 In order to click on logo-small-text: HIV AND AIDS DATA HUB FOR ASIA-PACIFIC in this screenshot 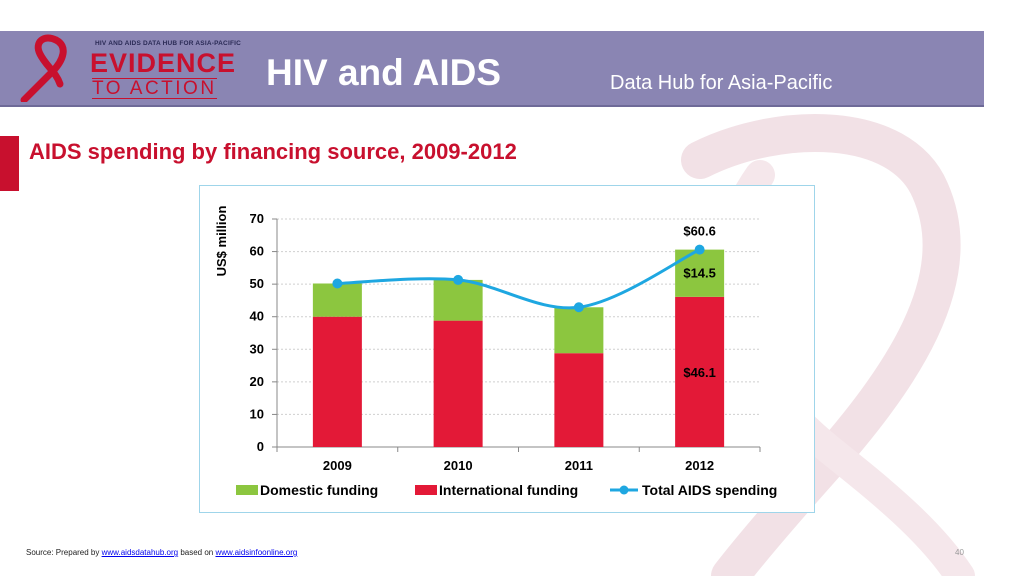, I will do `click(168, 43)`.